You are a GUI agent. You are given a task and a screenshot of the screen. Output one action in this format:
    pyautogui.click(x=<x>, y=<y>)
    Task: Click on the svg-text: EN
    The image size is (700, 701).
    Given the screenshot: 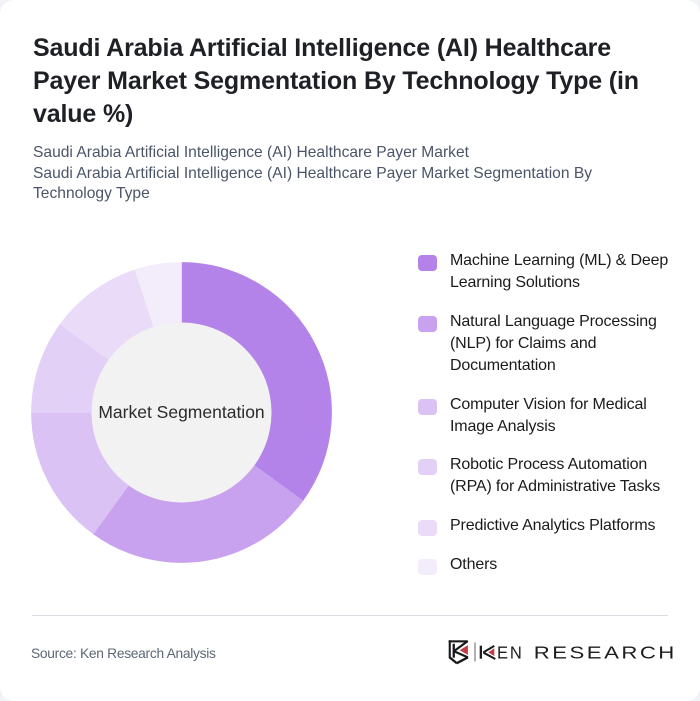 What is the action you would take?
    pyautogui.click(x=510, y=653)
    